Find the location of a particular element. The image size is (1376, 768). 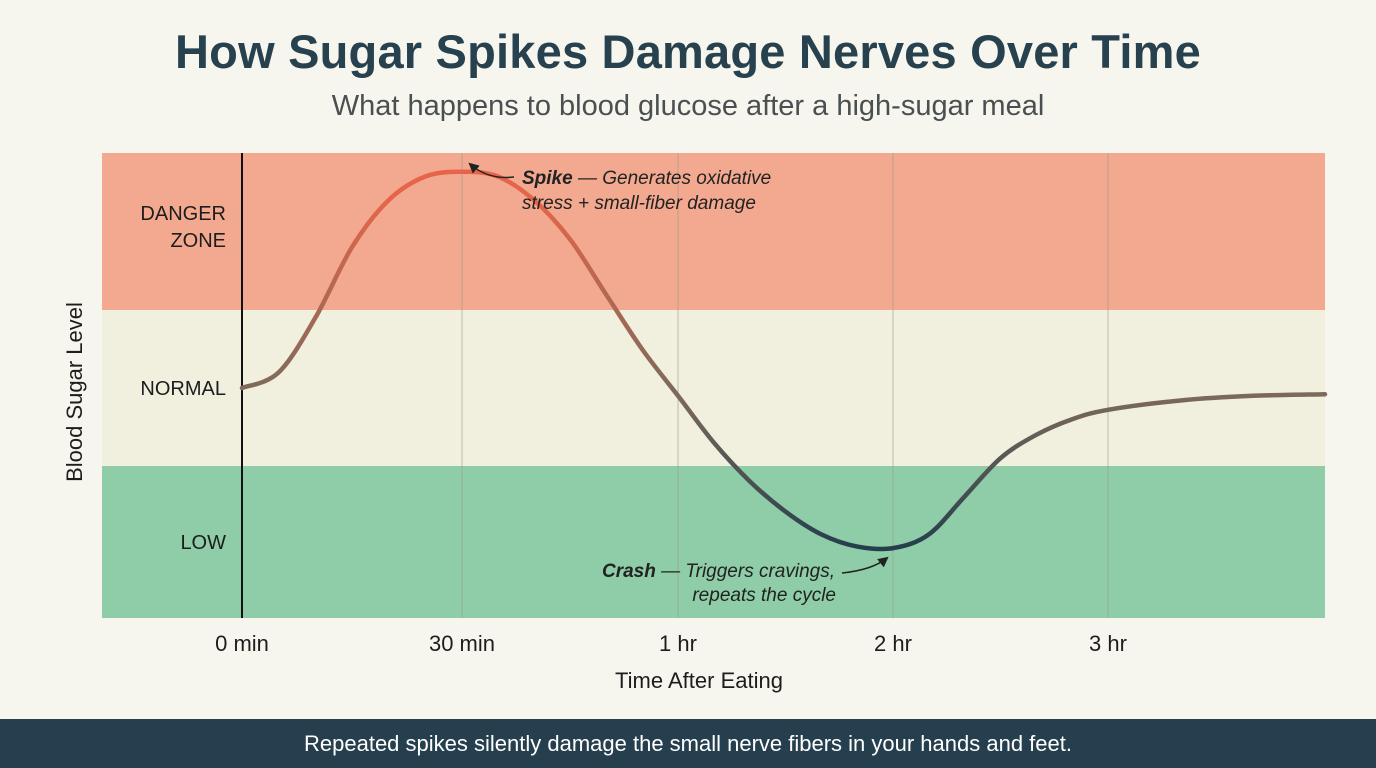

x-tick-label: 30 min is located at coordinates (462, 643).